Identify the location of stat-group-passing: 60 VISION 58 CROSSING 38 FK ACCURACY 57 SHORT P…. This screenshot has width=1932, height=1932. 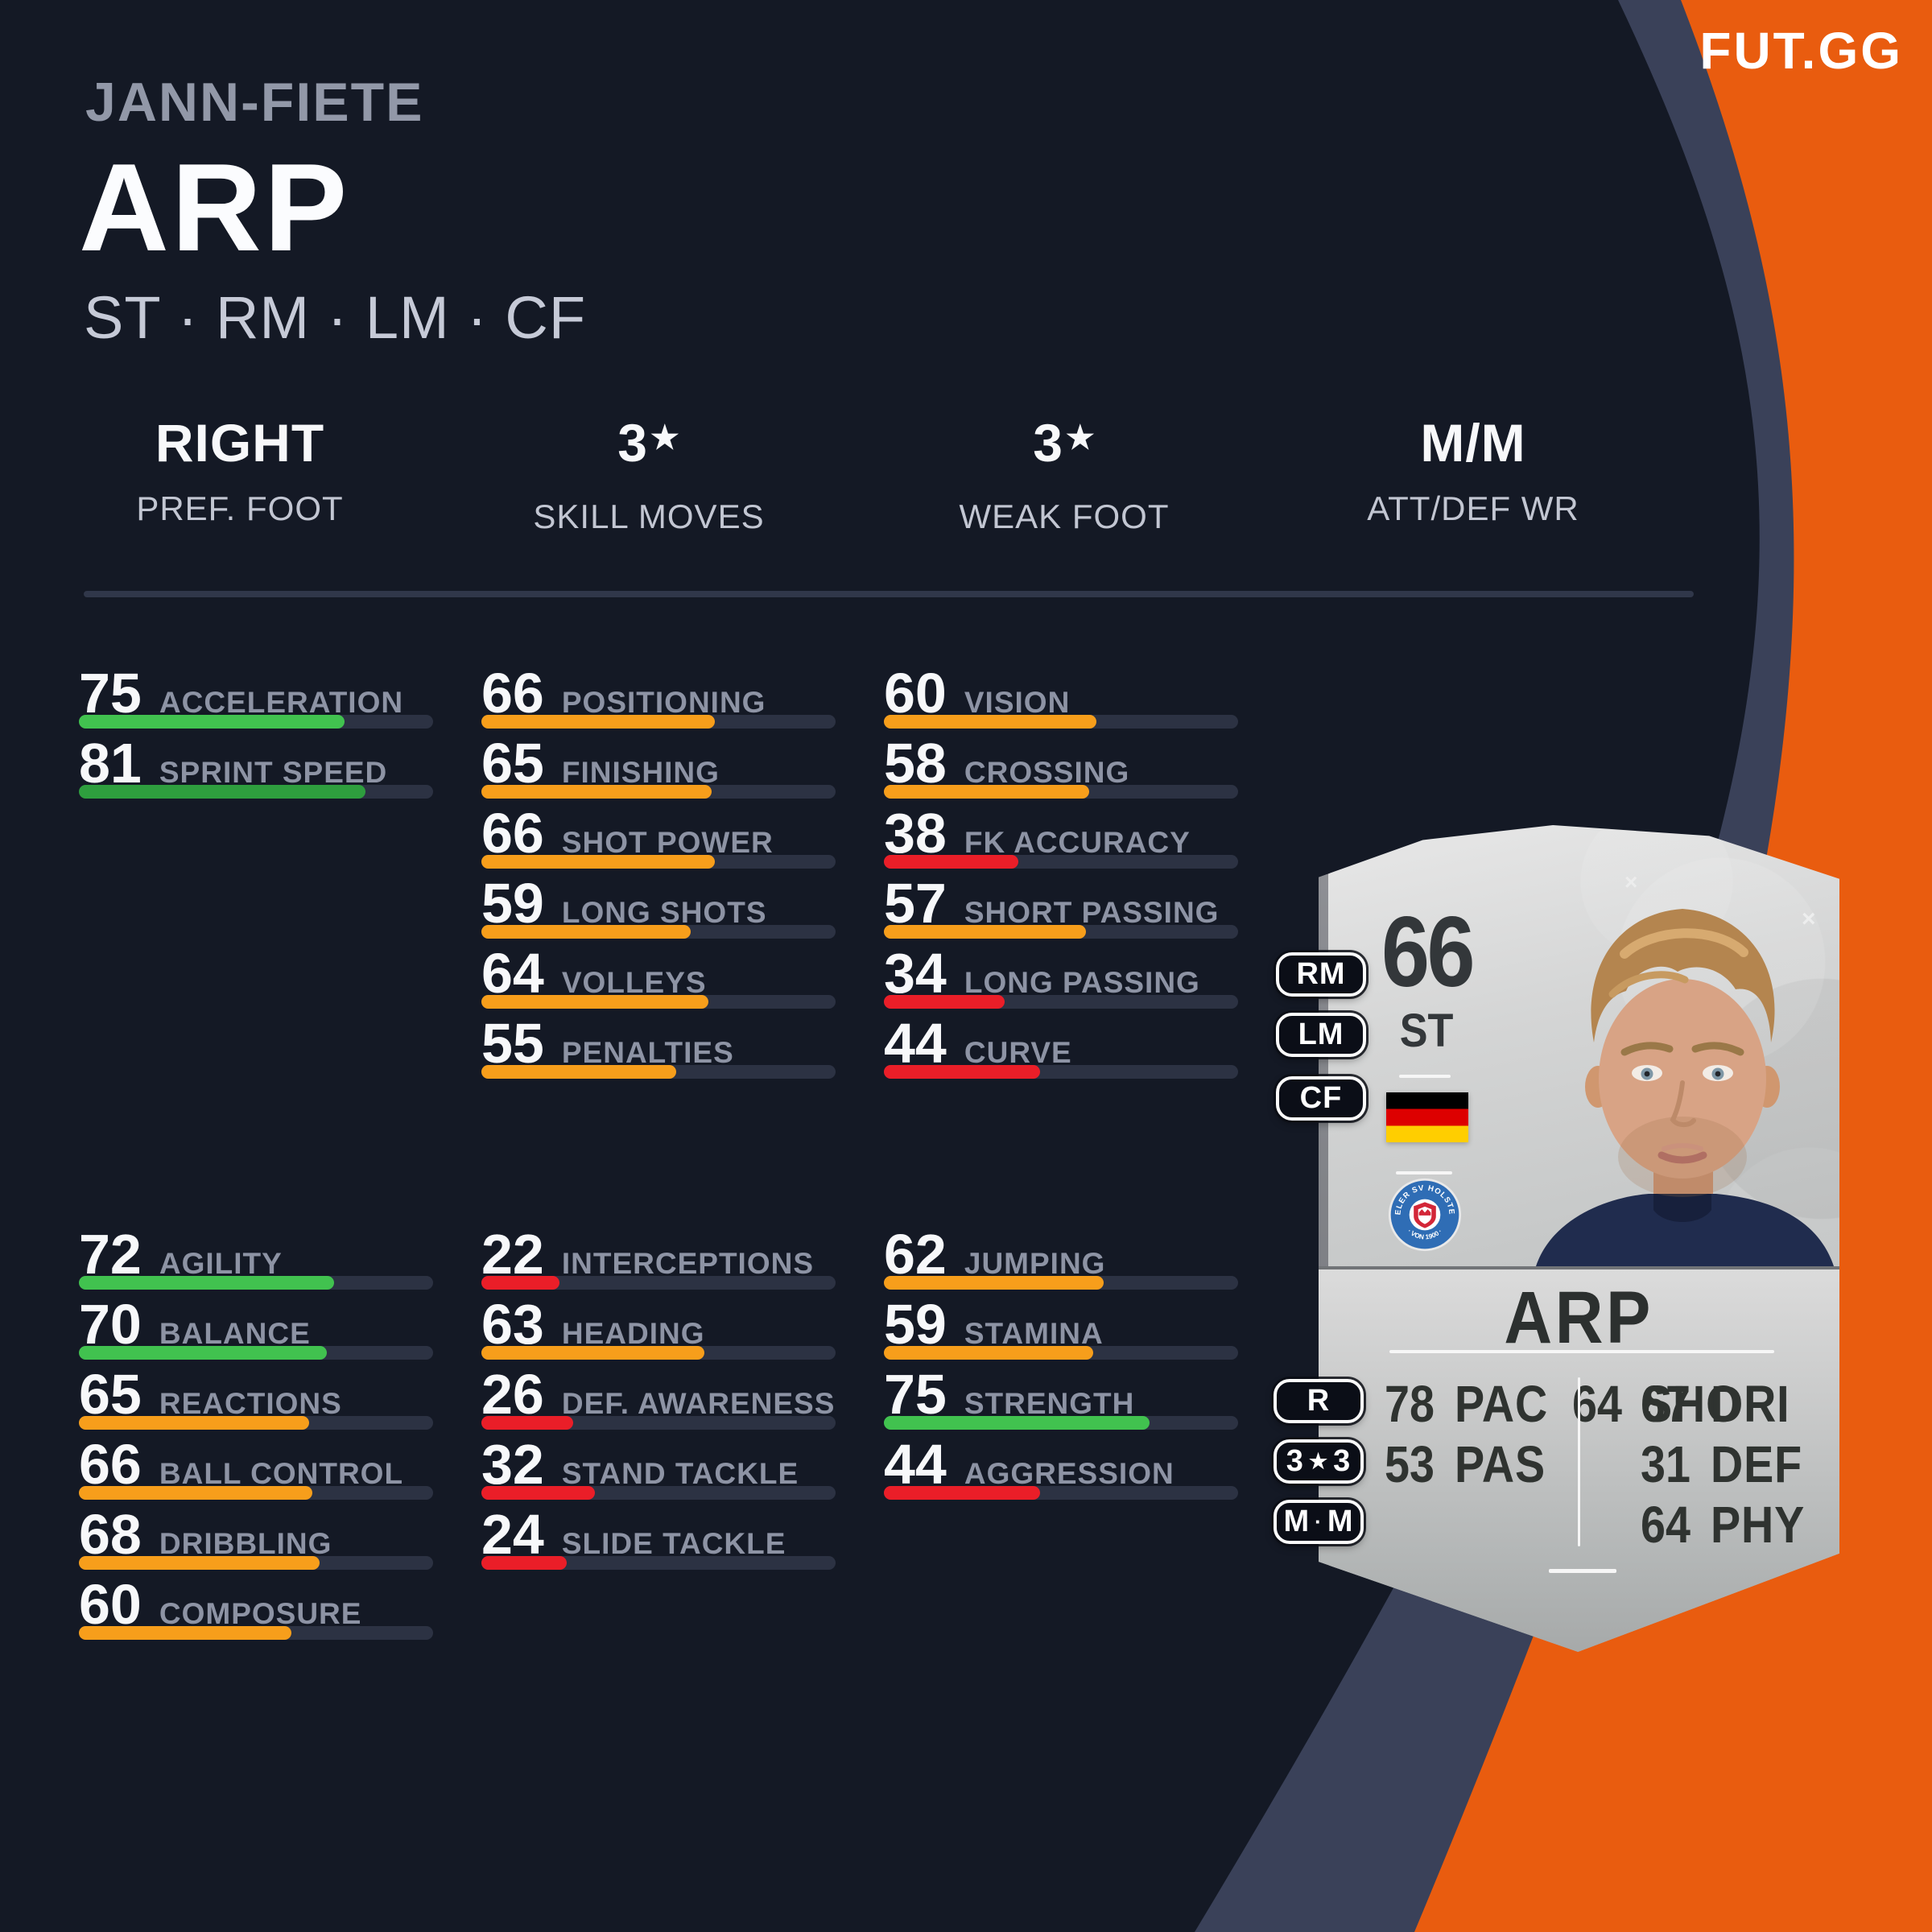
(1069, 876).